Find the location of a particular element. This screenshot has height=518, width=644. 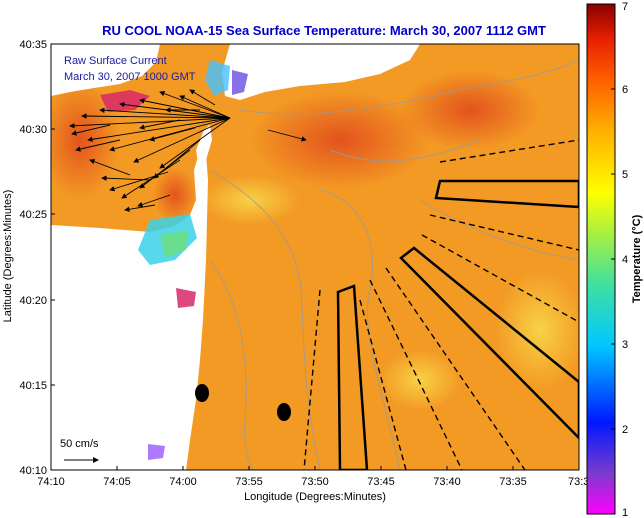

long-island-land is located at coordinates (321, 72).